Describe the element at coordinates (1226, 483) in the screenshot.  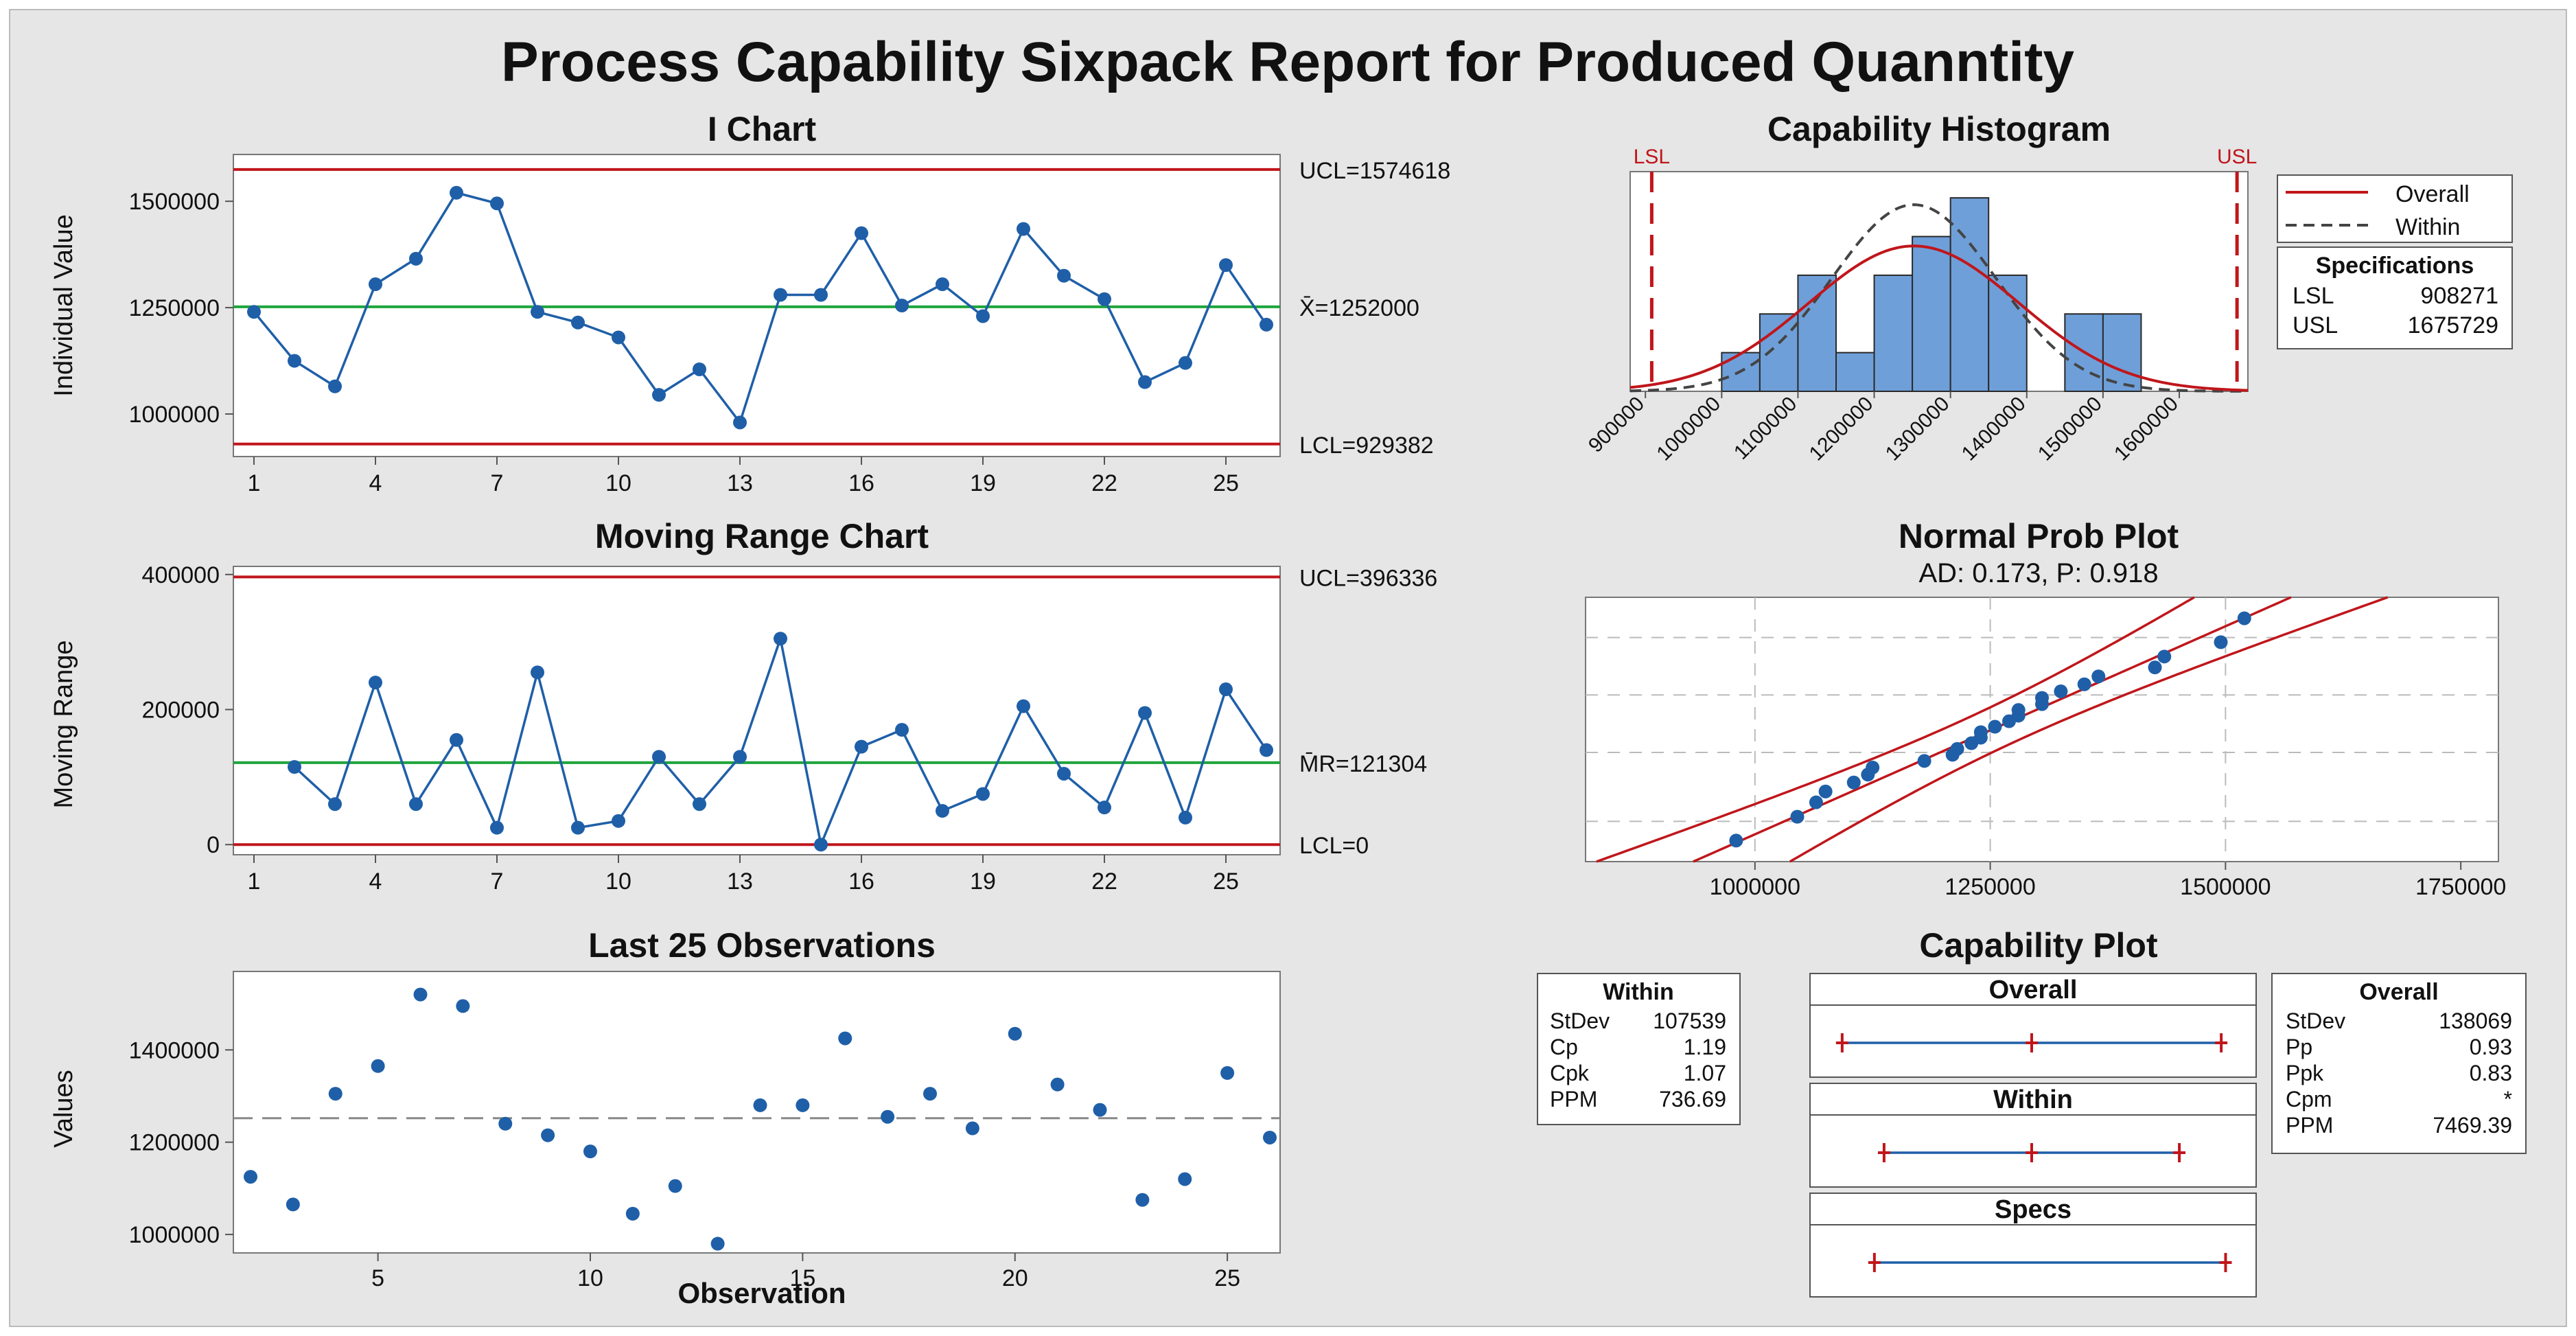
I see `i-chart-xtick-label: 25` at that location.